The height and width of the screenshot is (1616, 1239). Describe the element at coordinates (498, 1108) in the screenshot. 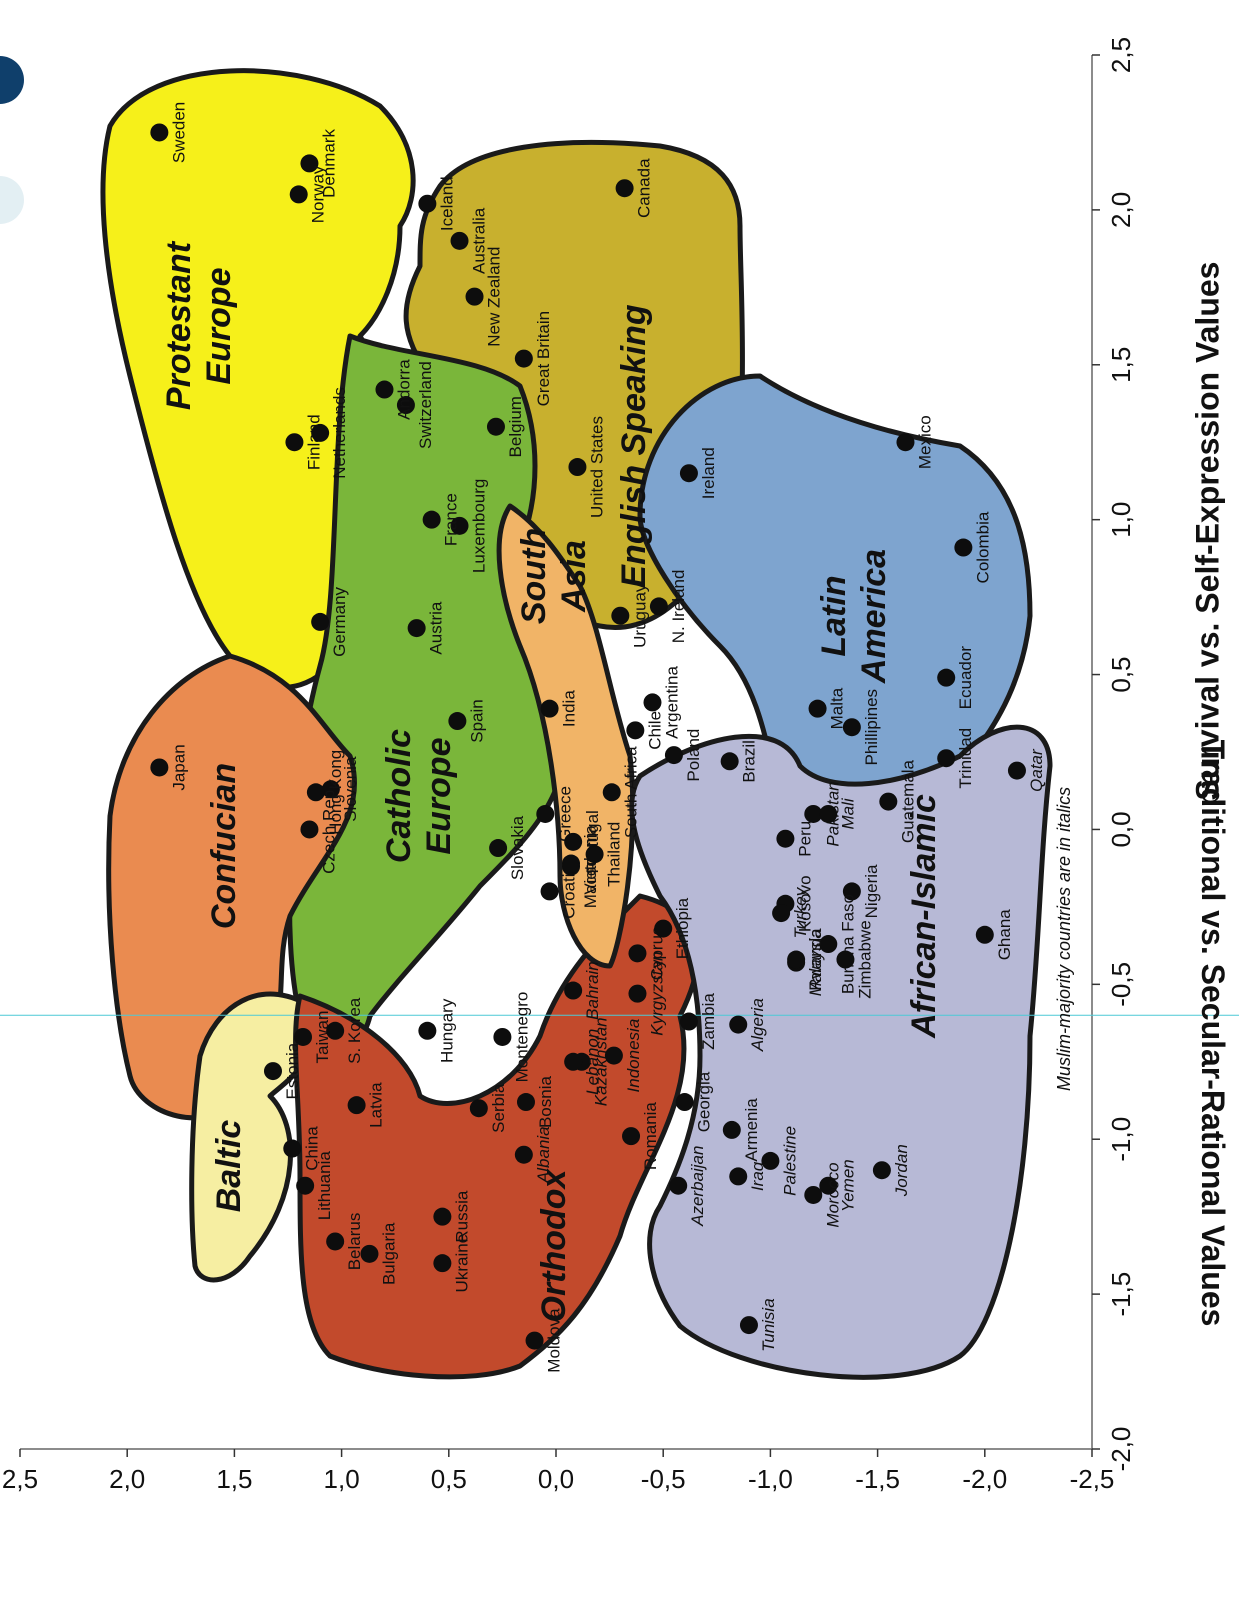

I see `country-label: Serbia` at that location.